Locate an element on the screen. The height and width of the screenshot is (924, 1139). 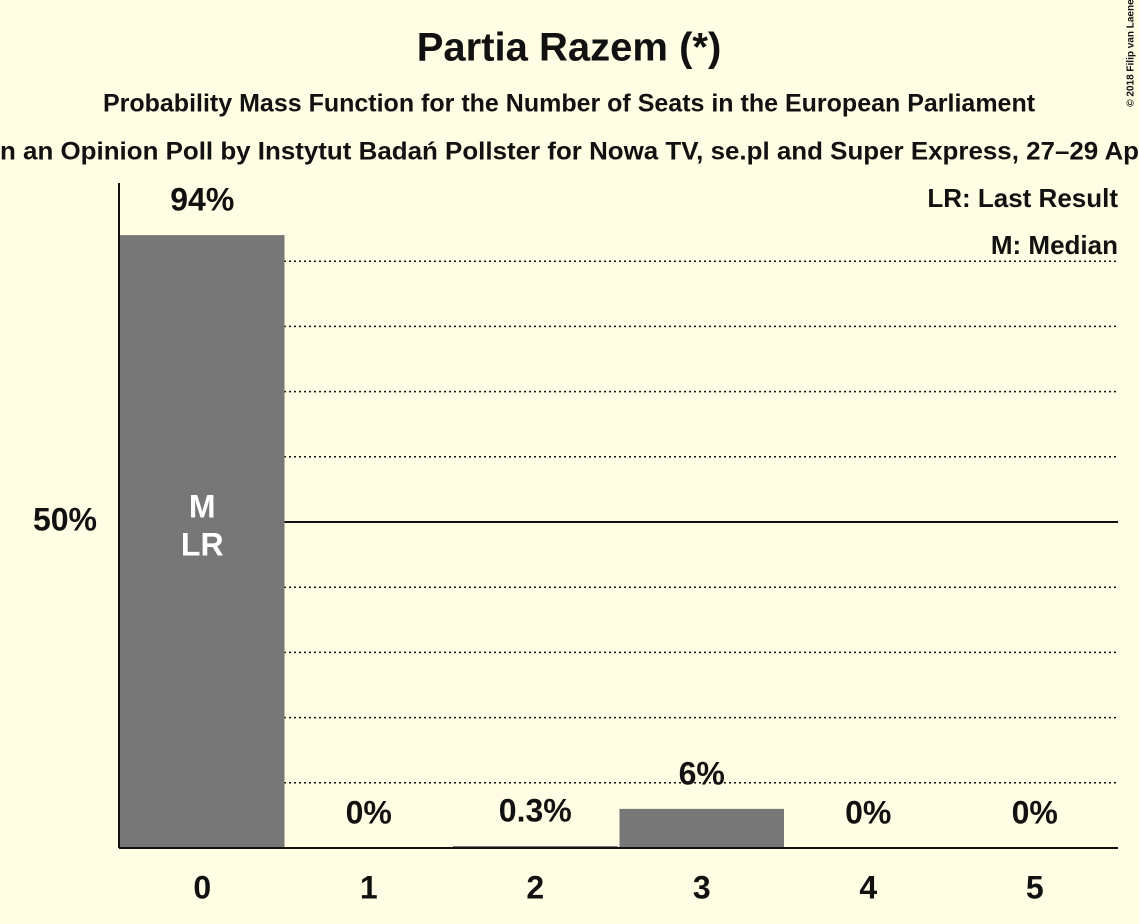
bar-annotation: M is located at coordinates (202, 506).